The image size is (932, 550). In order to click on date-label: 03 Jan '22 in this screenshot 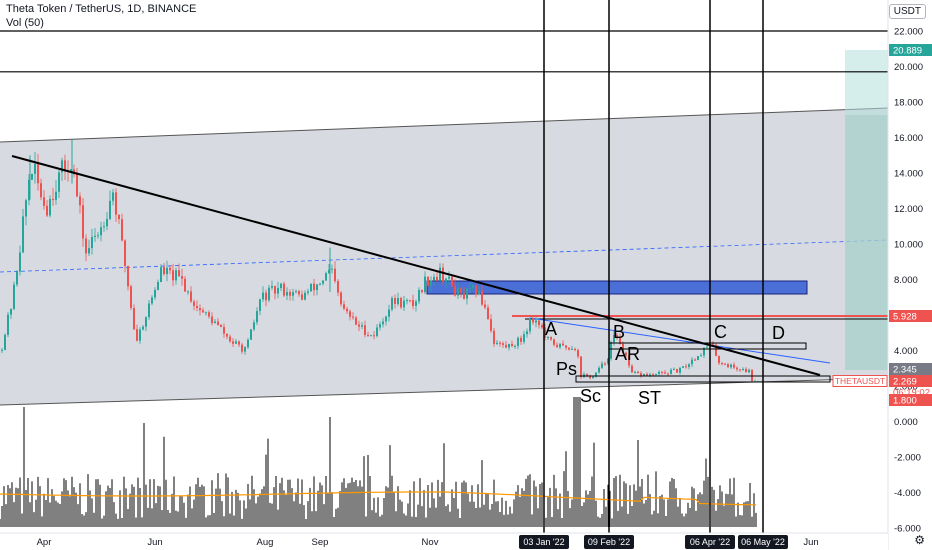, I will do `click(543, 542)`.